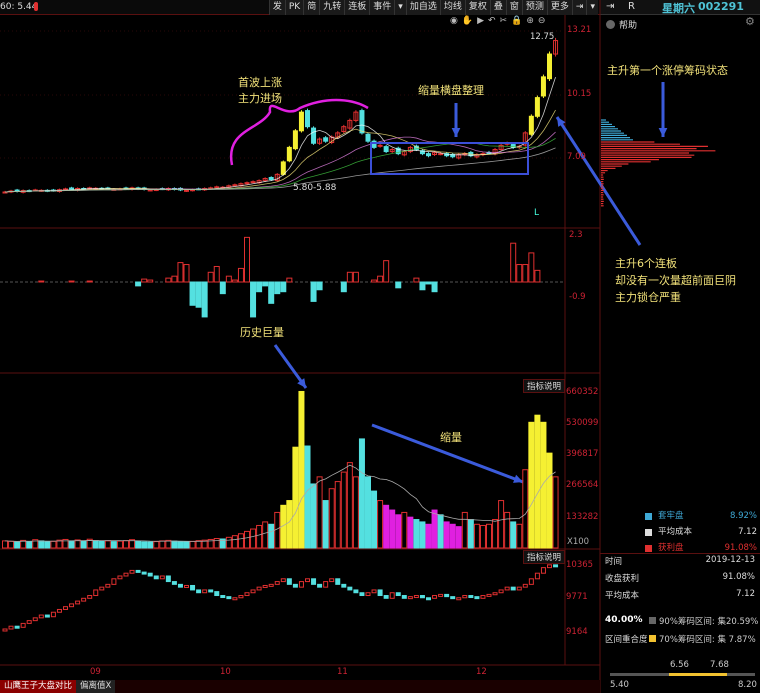  I want to click on arrow-limit-ups, so click(598, 181).